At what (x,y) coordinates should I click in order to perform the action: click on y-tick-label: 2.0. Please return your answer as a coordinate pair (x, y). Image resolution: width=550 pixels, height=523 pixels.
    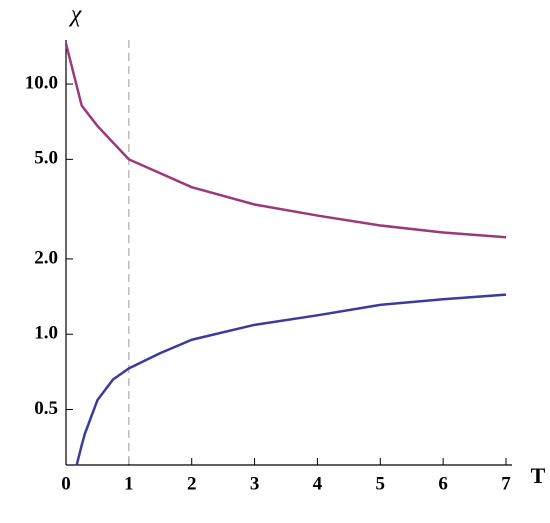
    Looking at the image, I should click on (46, 257).